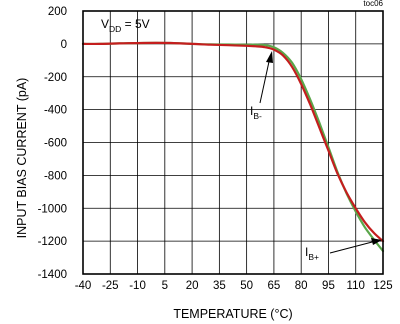 This screenshot has height=324, width=400. What do you see at coordinates (55, 111) in the screenshot?
I see `y-tick-label: -400` at bounding box center [55, 111].